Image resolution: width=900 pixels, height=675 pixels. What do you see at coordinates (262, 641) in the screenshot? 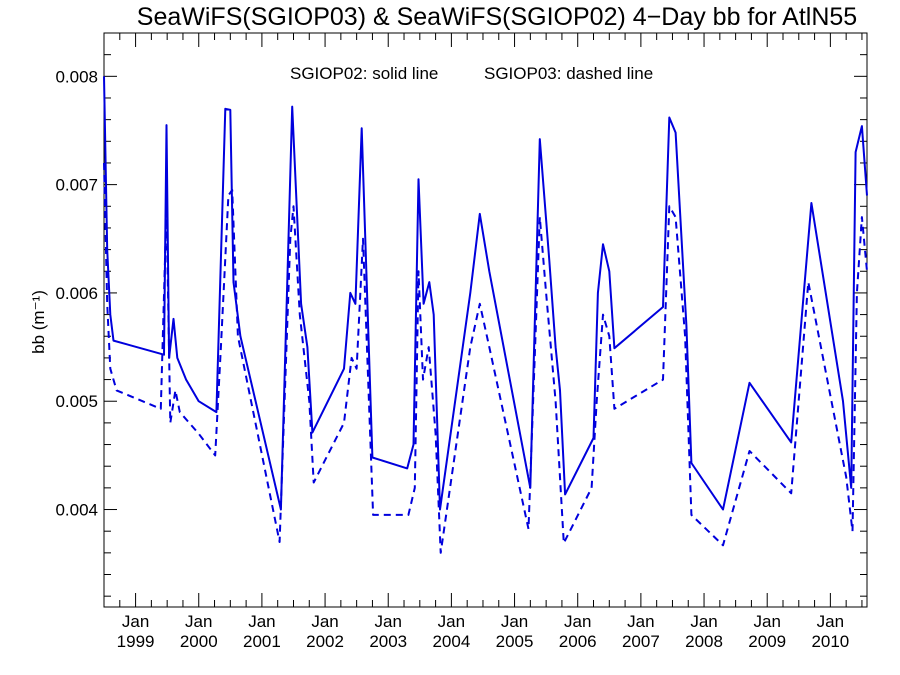
I see `x-tick-year: 2001` at bounding box center [262, 641].